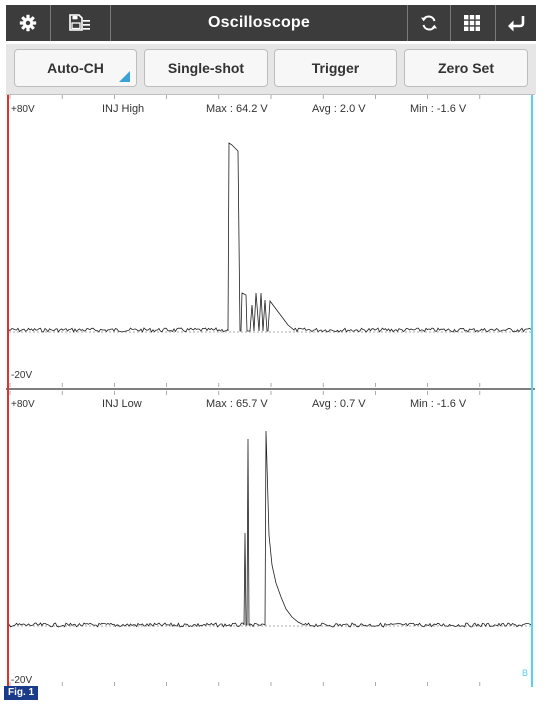 This screenshot has width=548, height=708. I want to click on auto-ch-button: Auto-CH, so click(75, 68).